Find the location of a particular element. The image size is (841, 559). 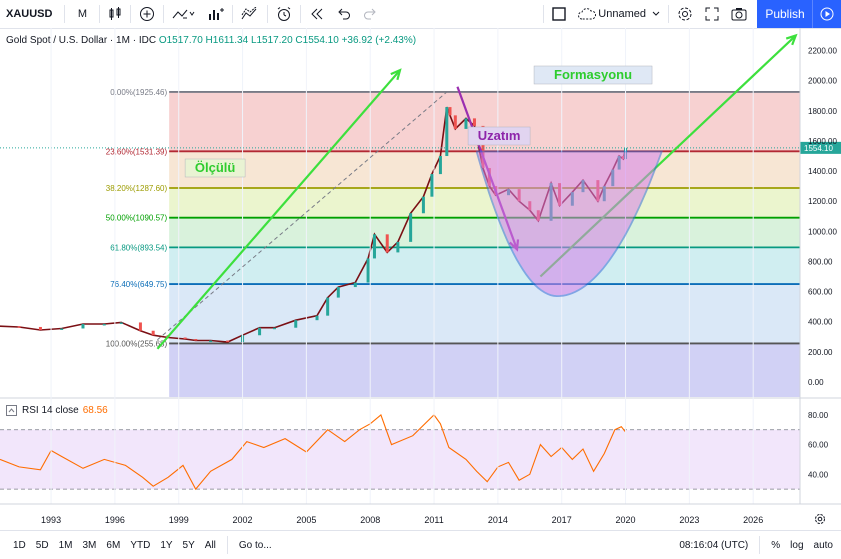

olculu-label-box is located at coordinates (215, 168).